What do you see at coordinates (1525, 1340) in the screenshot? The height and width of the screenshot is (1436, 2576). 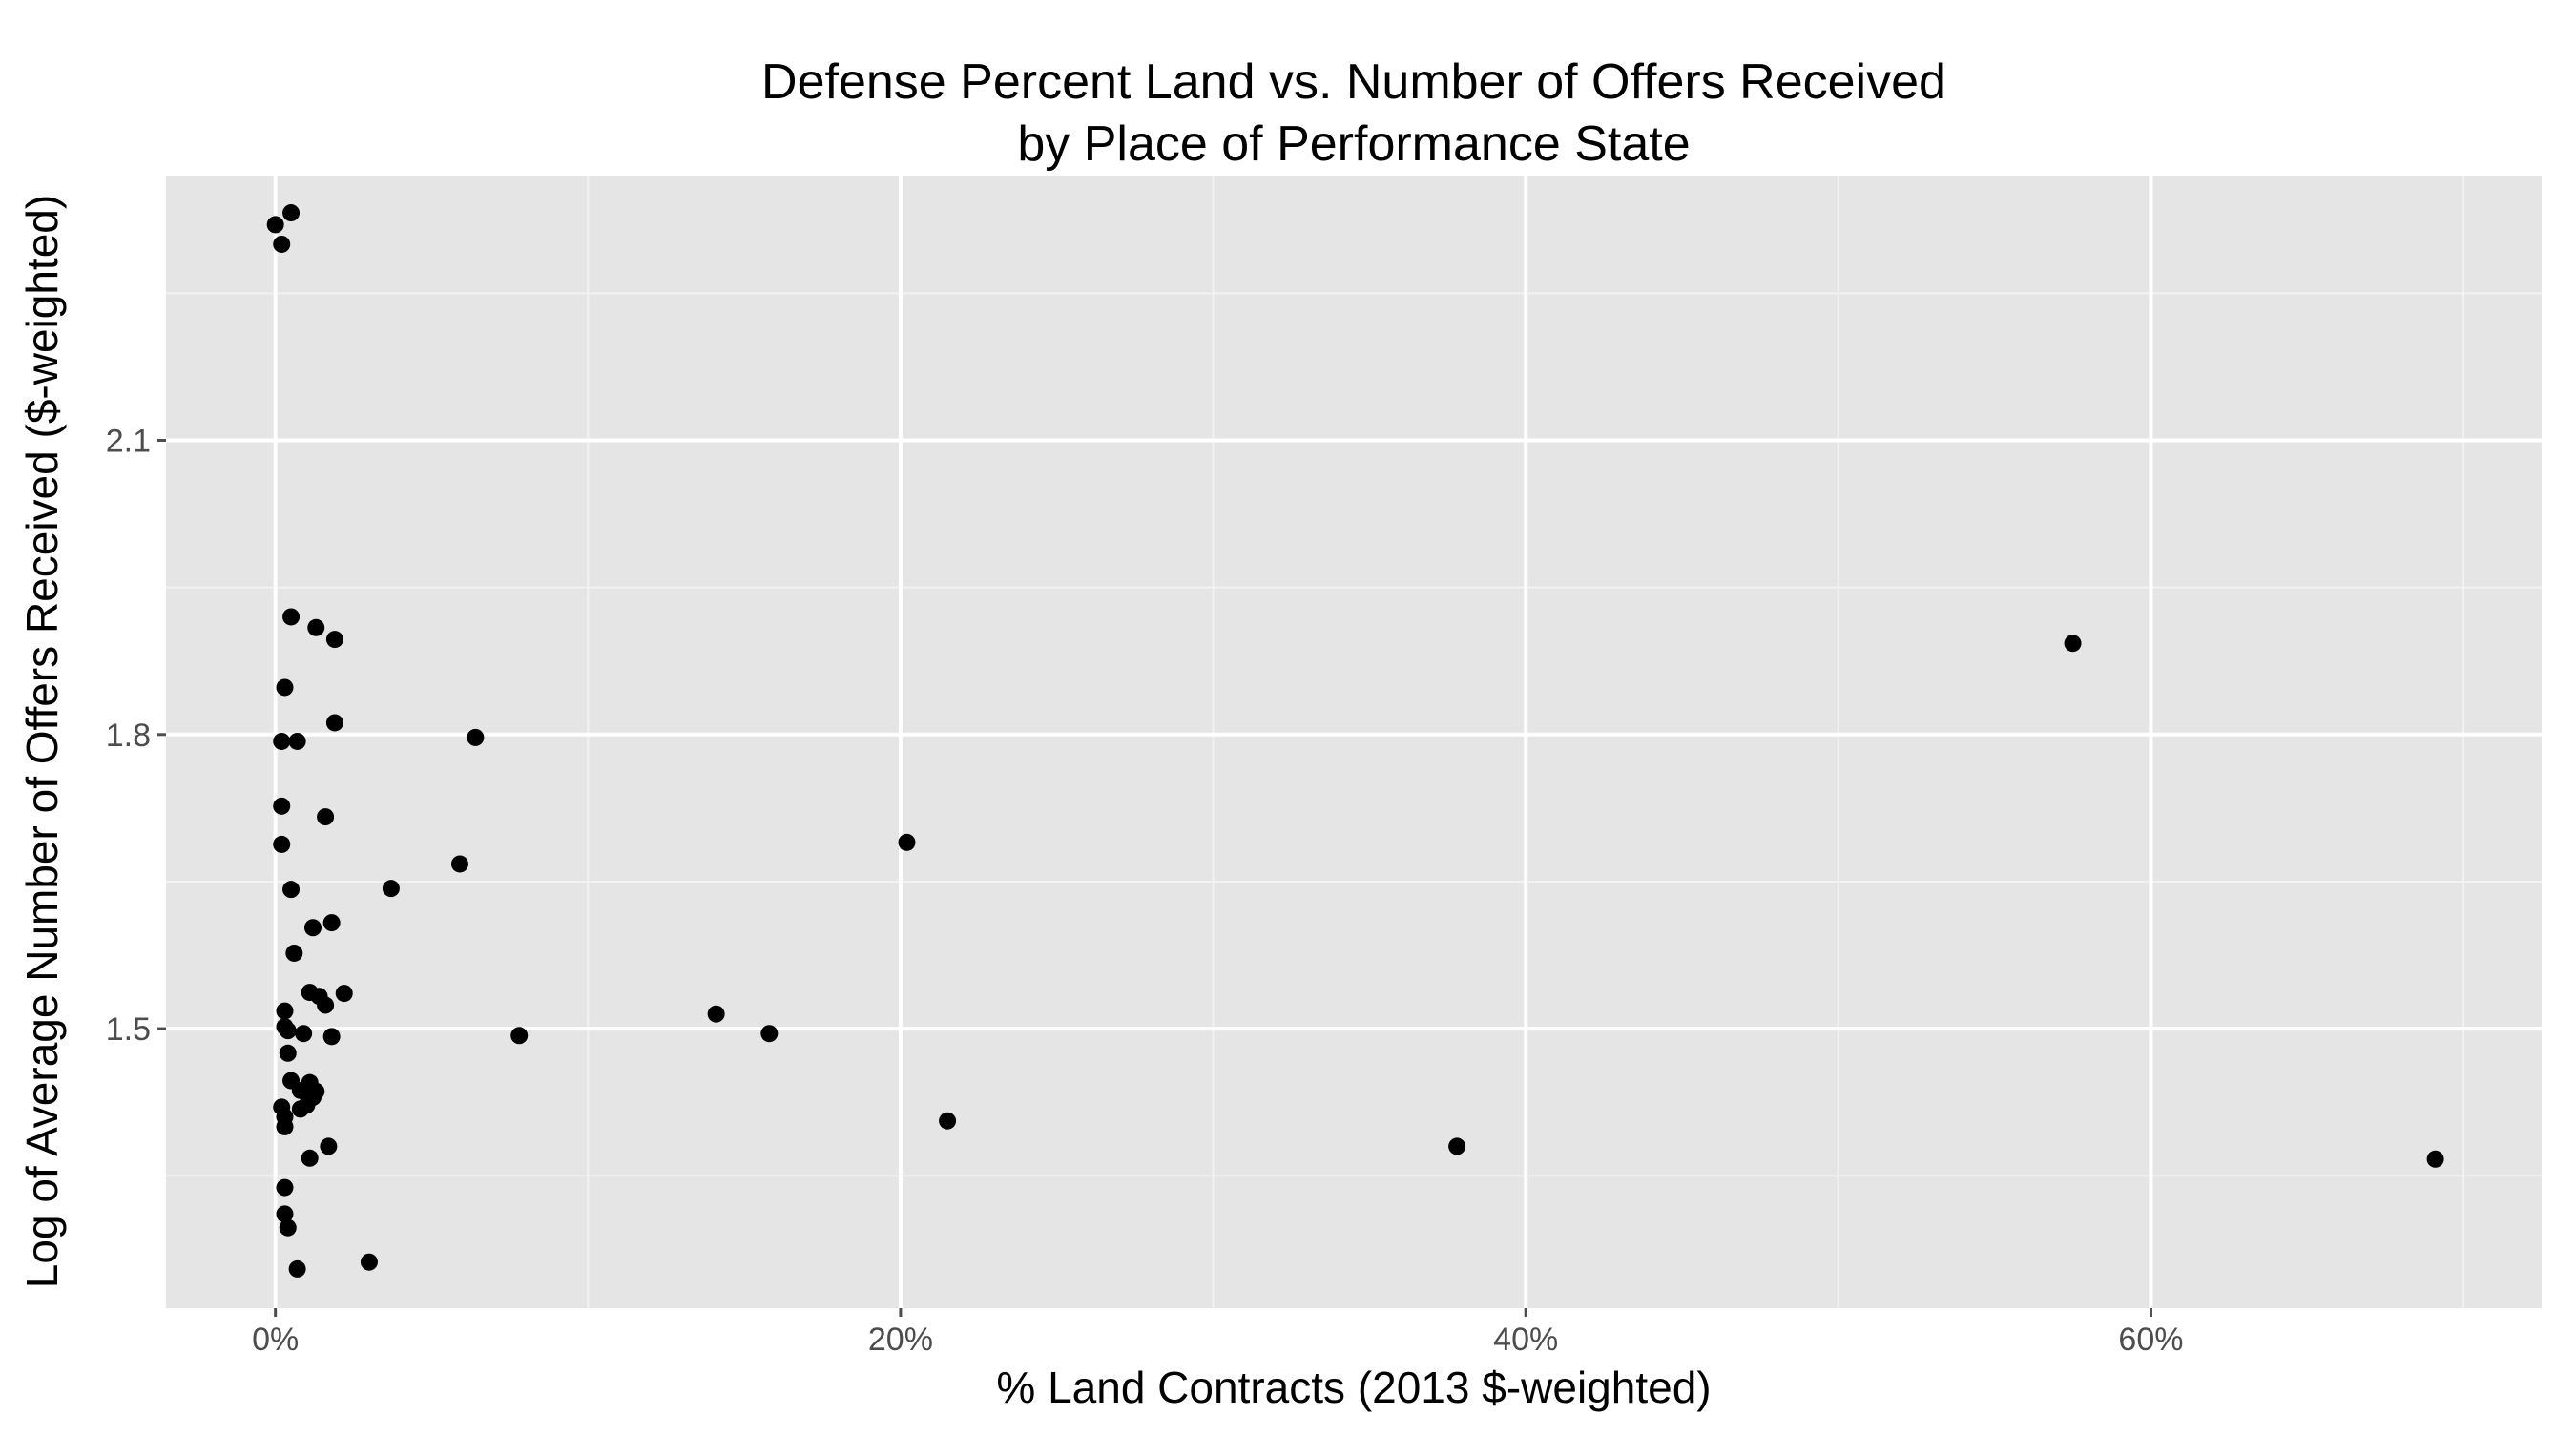 I see `x-tick-label: 40%` at bounding box center [1525, 1340].